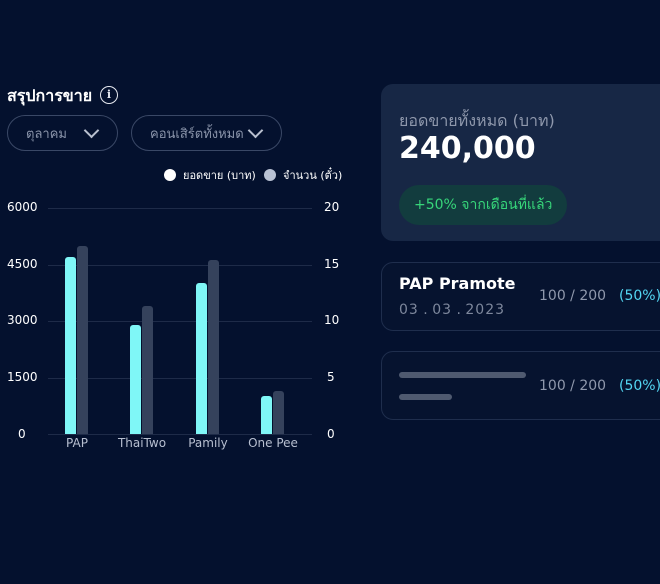 The height and width of the screenshot is (584, 660). Describe the element at coordinates (22, 377) in the screenshot. I see `y-left-tick: 1500` at that location.